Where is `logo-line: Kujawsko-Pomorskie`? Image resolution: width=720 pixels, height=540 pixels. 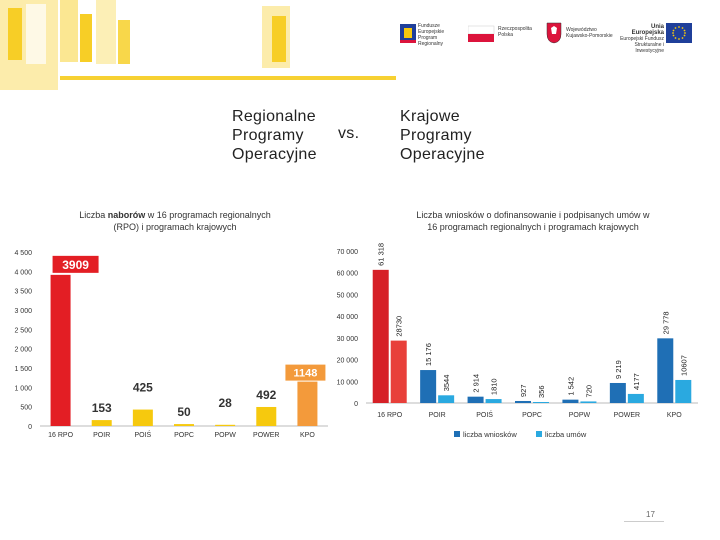
logo-line: Kujawsko-Pomorskie is located at coordinates (589, 36).